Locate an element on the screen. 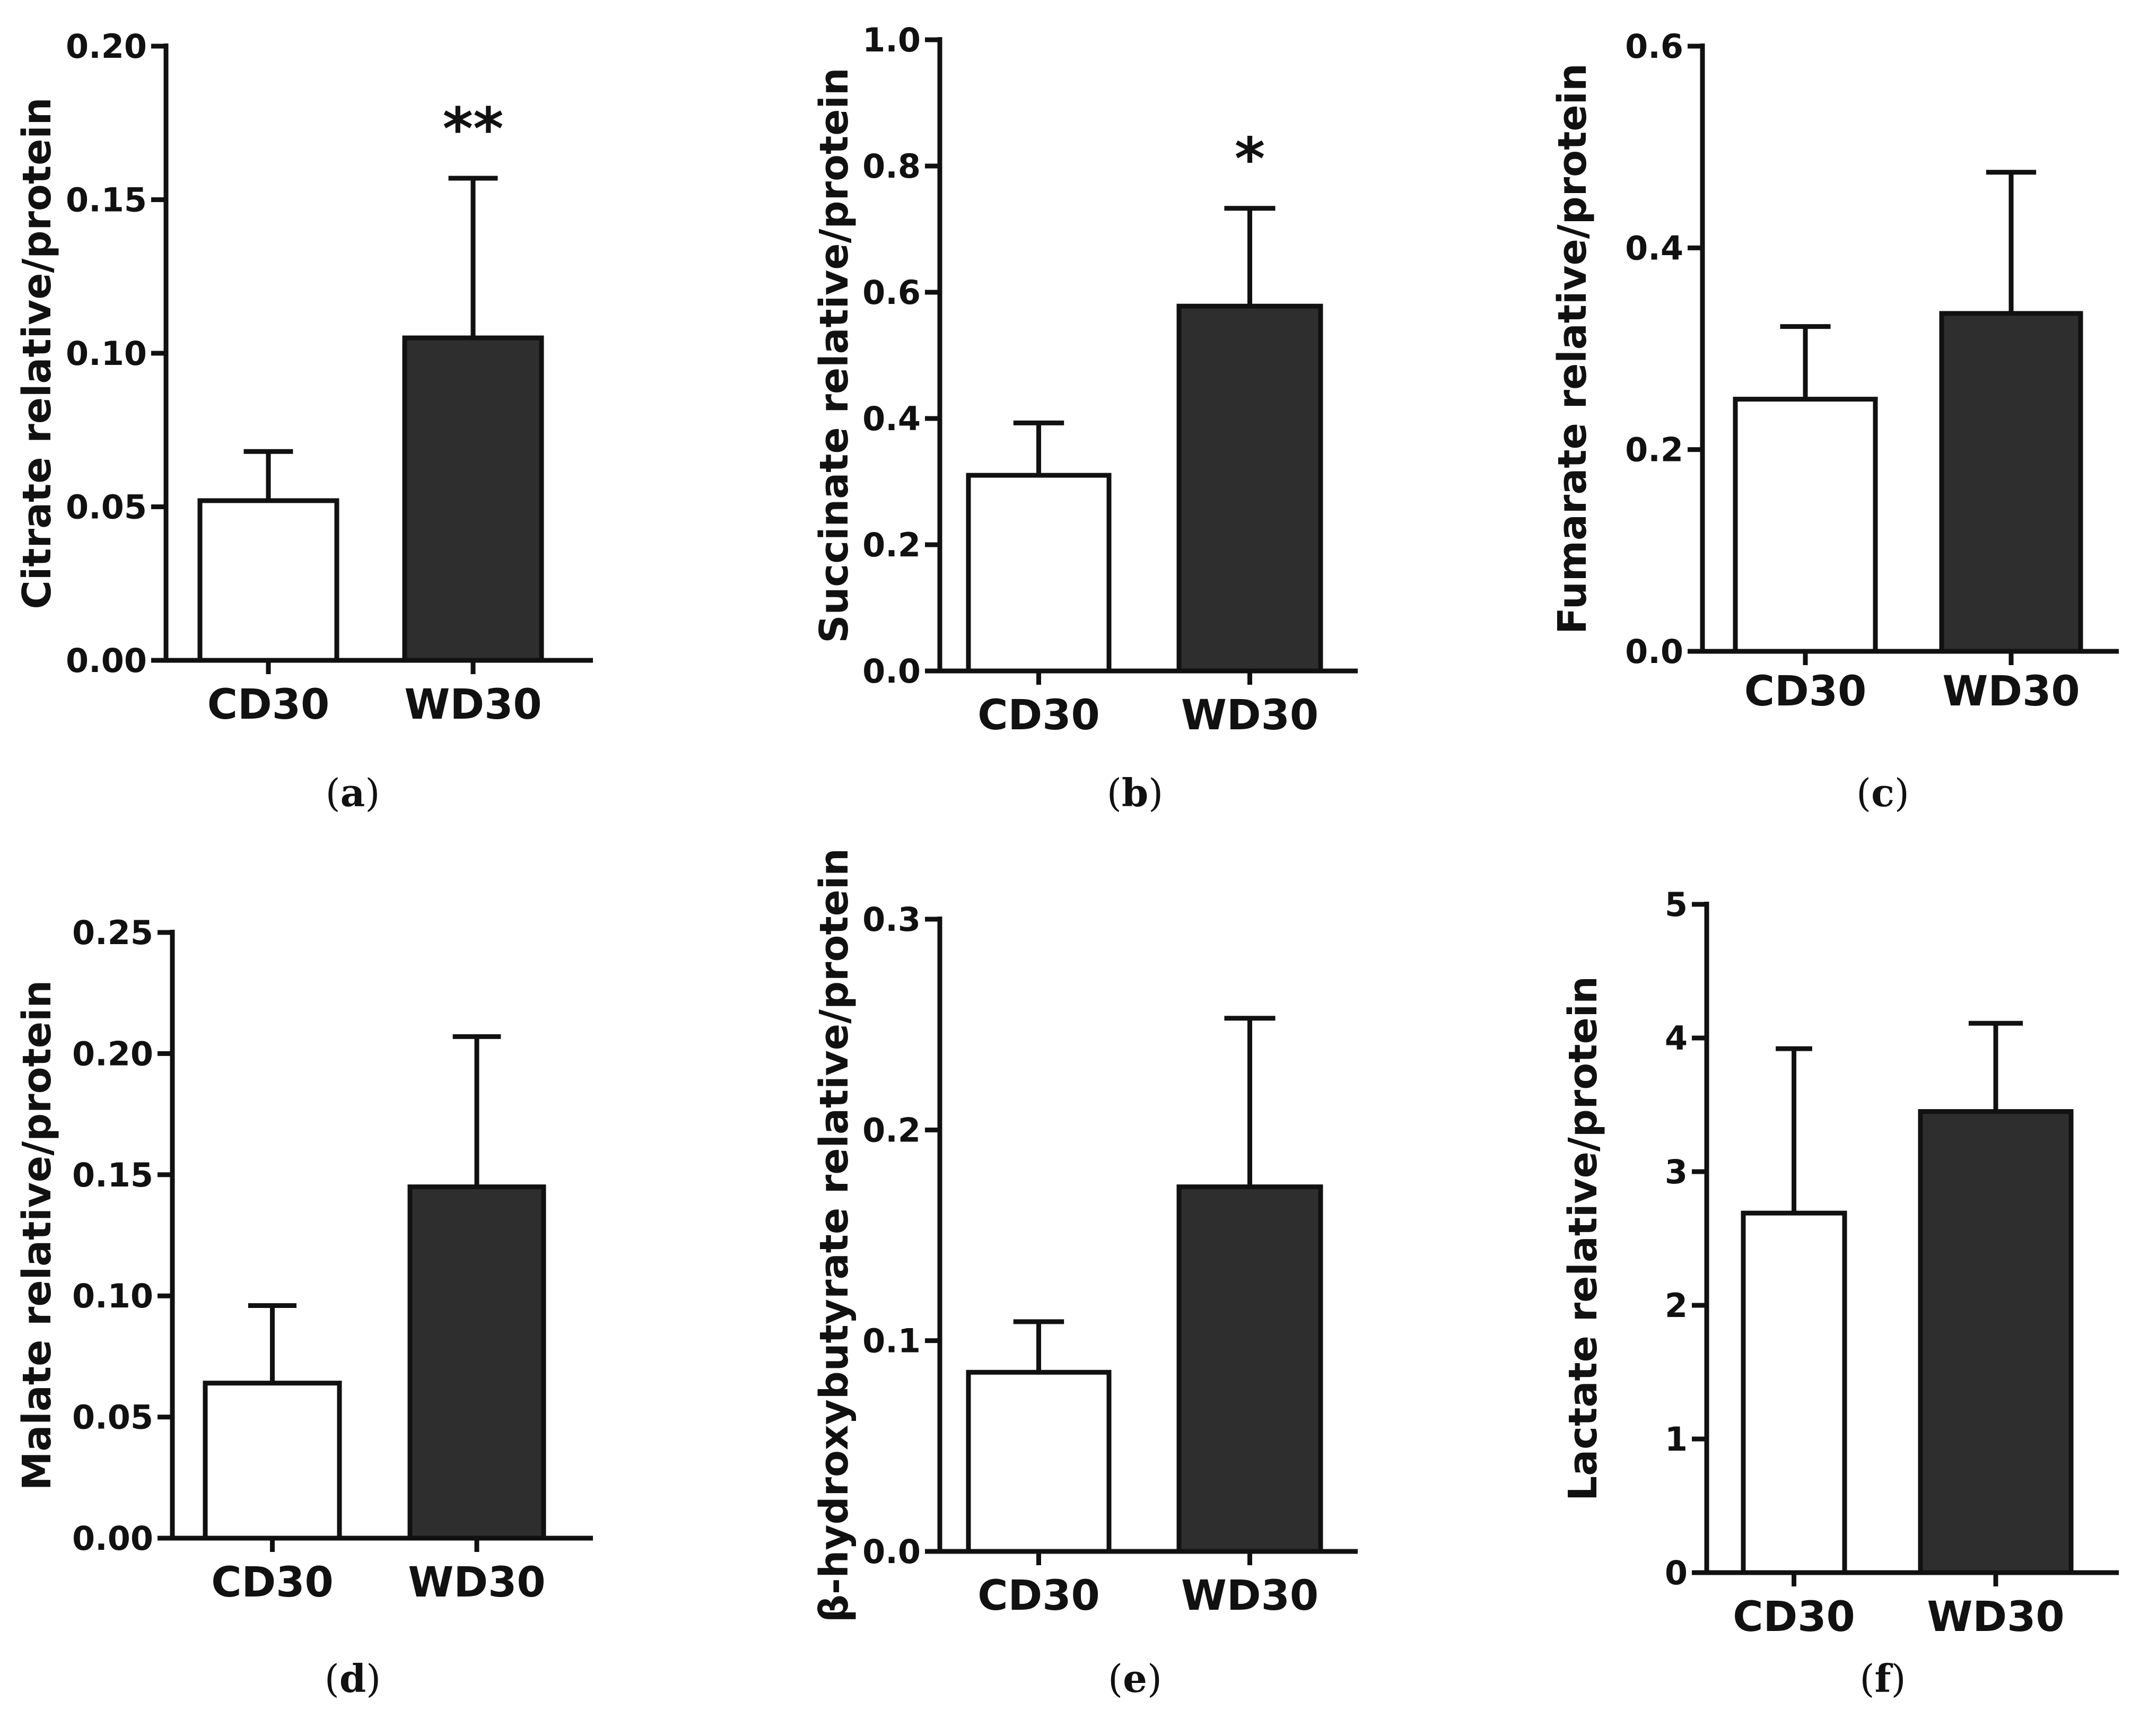  y-tick-label: 4 is located at coordinates (1676, 1038).